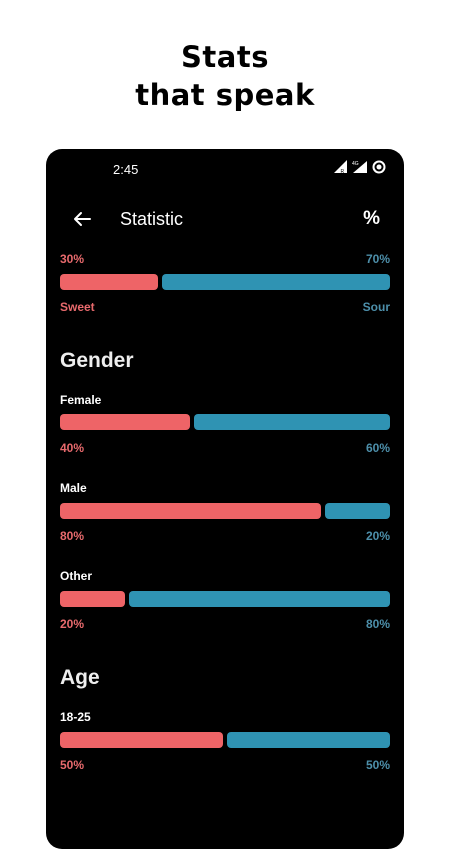  Describe the element at coordinates (225, 76) in the screenshot. I see `headline: Stats that speak` at that location.